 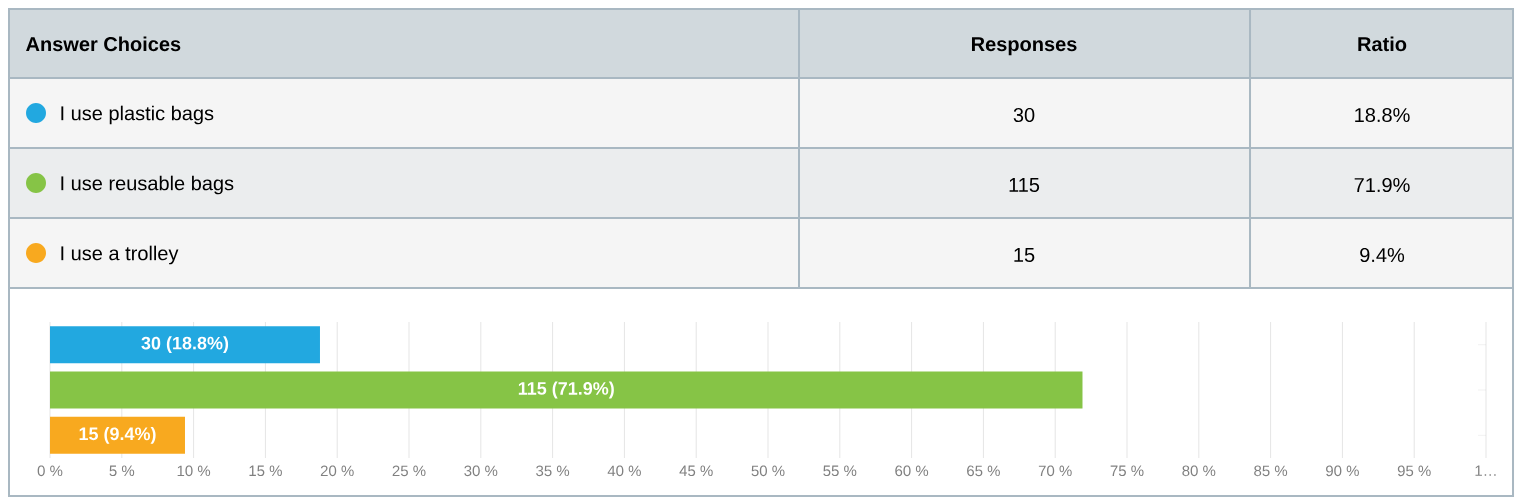 What do you see at coordinates (1271, 471) in the screenshot?
I see `x-tick-label: 85 %` at bounding box center [1271, 471].